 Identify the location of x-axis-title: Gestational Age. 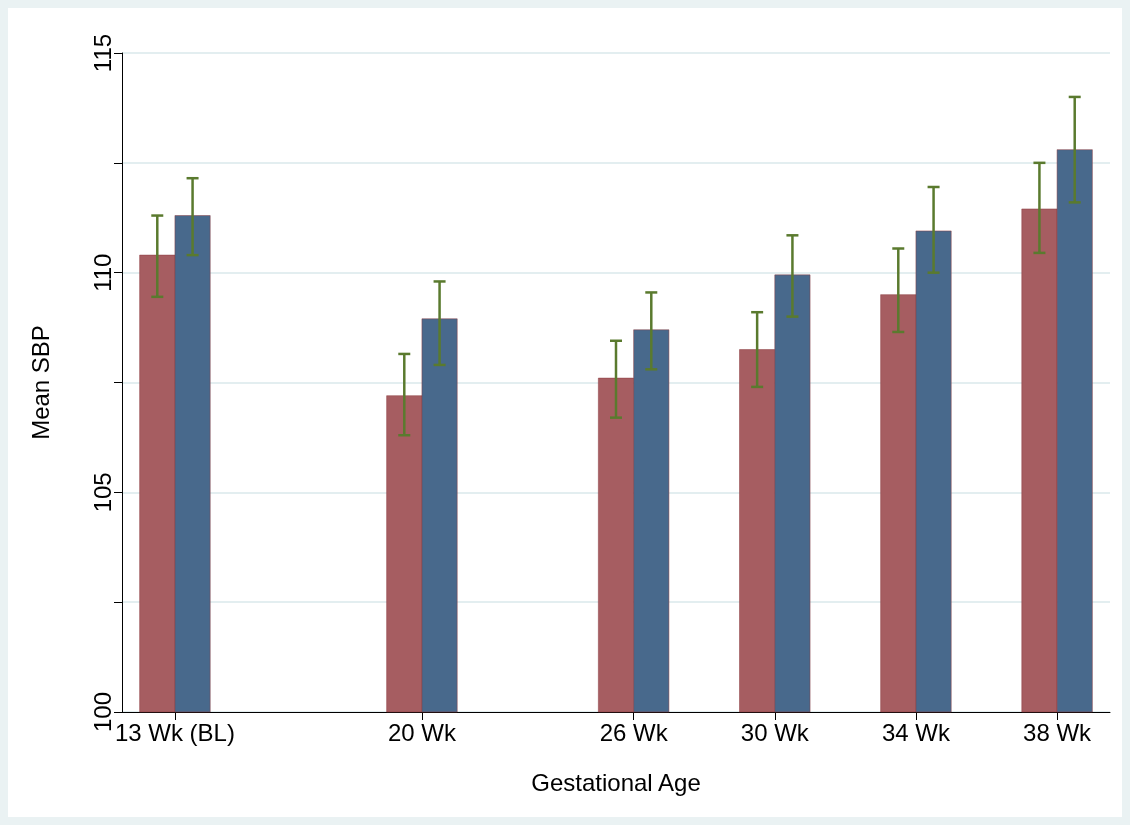
(616, 782).